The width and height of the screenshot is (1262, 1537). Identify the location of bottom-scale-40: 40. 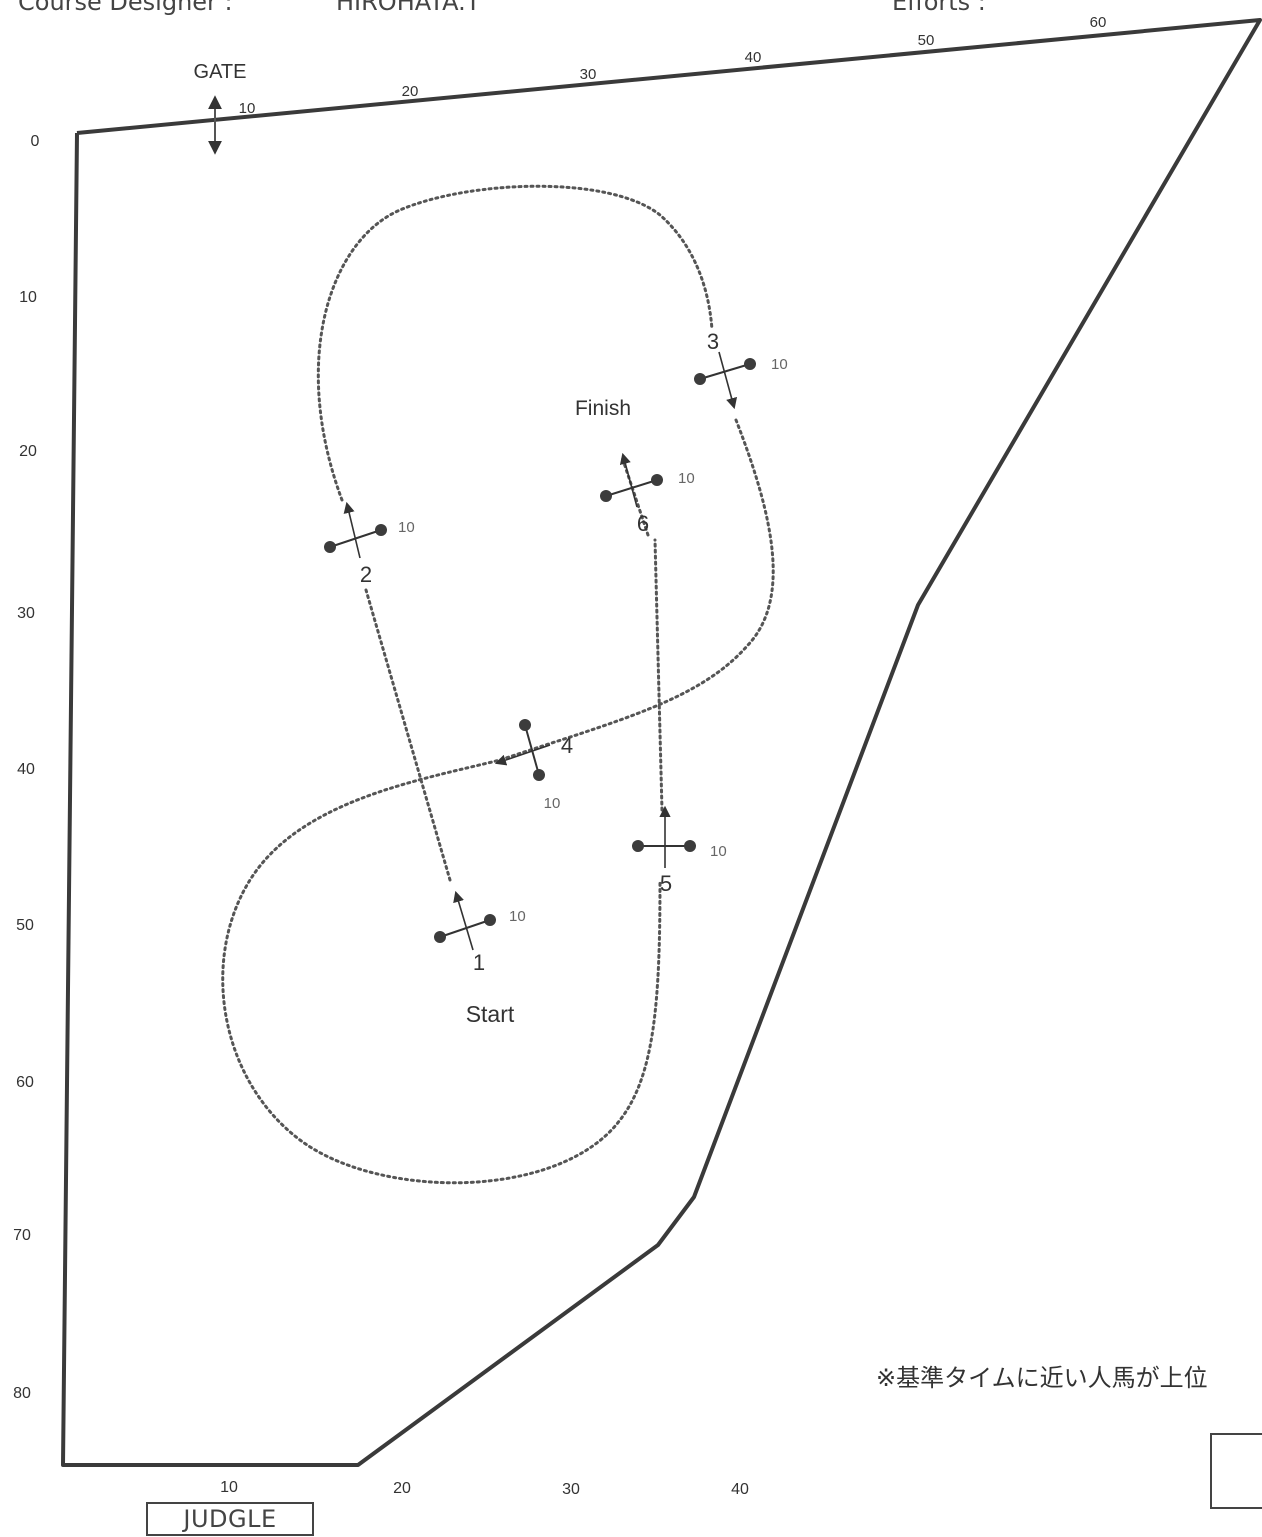
(740, 1489).